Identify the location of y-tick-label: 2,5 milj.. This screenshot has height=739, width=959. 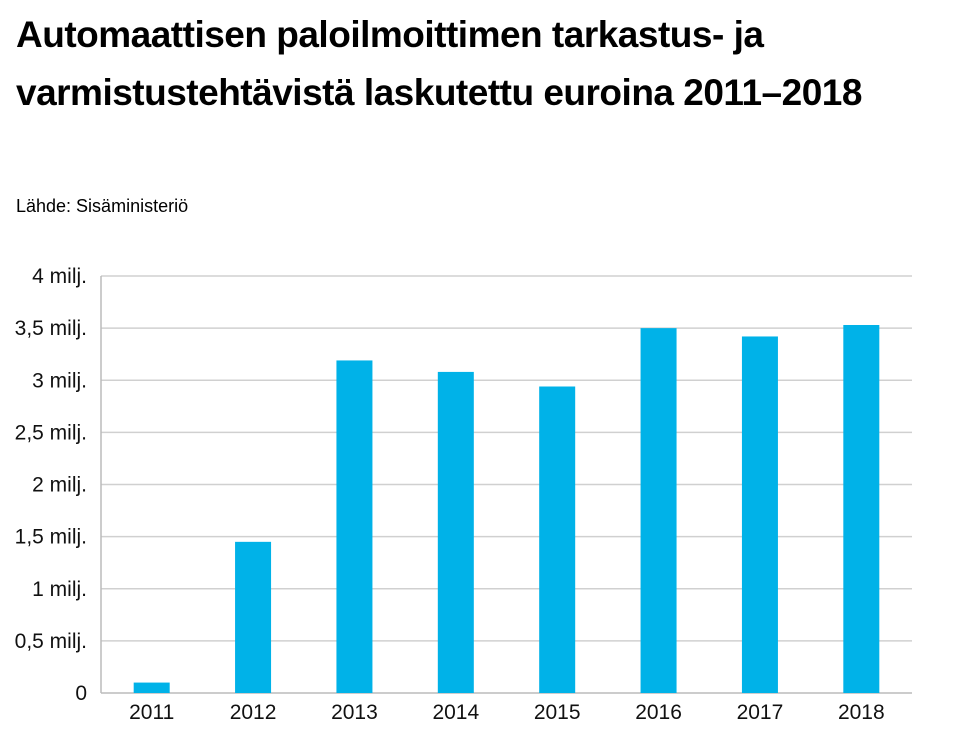
(51, 432).